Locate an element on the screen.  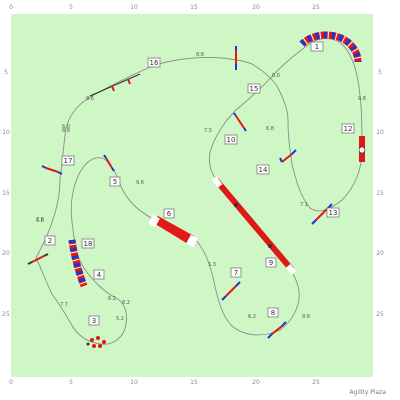
number-label-1: 1 is located at coordinates (317, 46).